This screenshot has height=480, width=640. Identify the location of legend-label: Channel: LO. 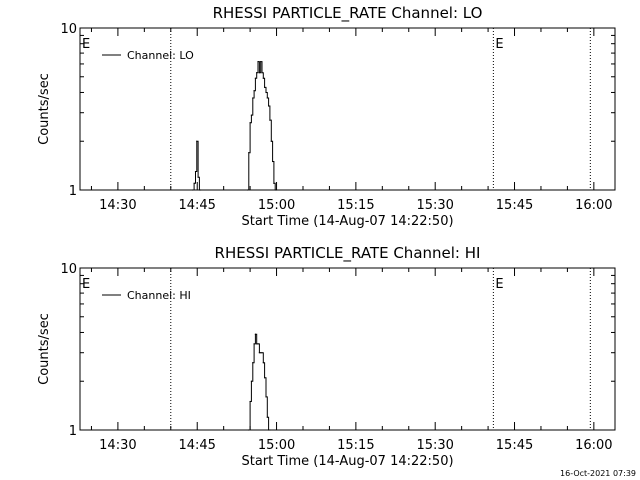
(160, 55).